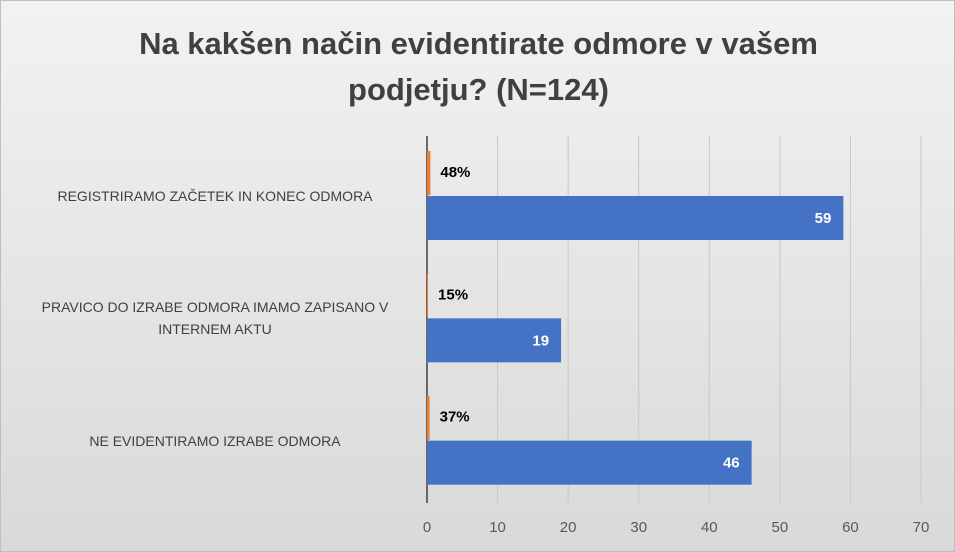 The height and width of the screenshot is (552, 955). Describe the element at coordinates (780, 527) in the screenshot. I see `x-tick-label: 50` at that location.